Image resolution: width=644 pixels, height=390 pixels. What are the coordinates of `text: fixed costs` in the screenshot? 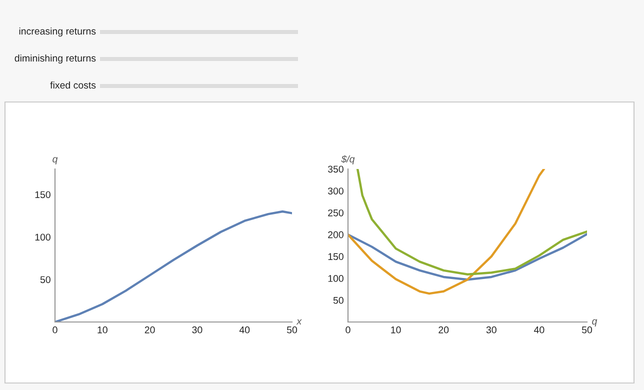 It's located at (73, 85).